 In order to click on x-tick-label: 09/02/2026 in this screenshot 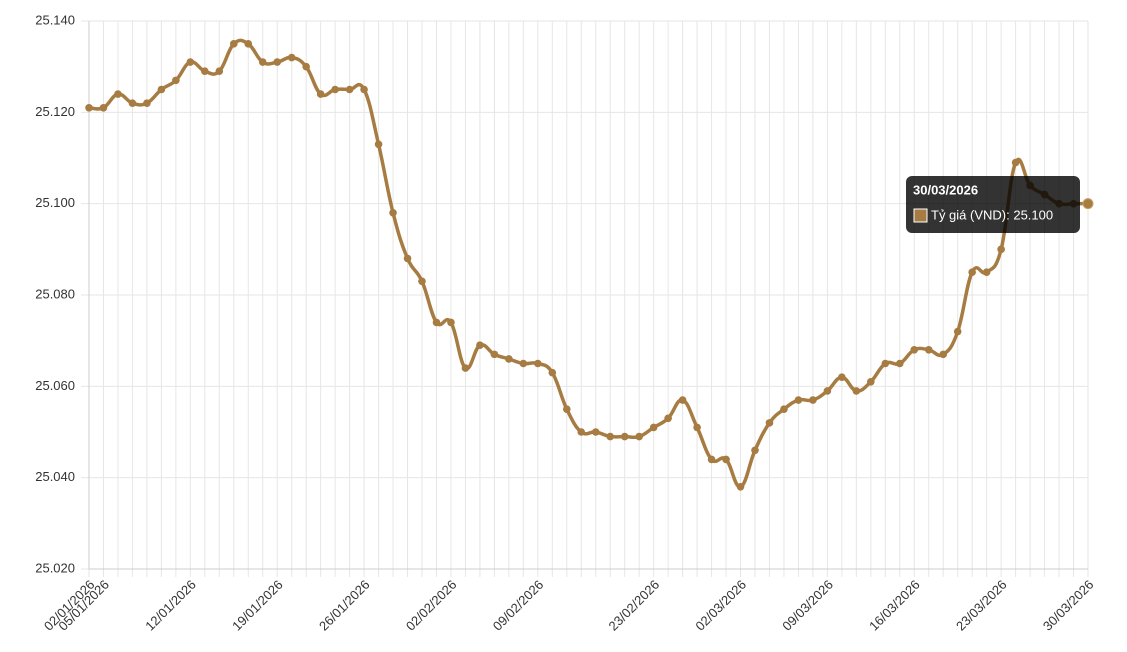, I will do `click(518, 605)`.